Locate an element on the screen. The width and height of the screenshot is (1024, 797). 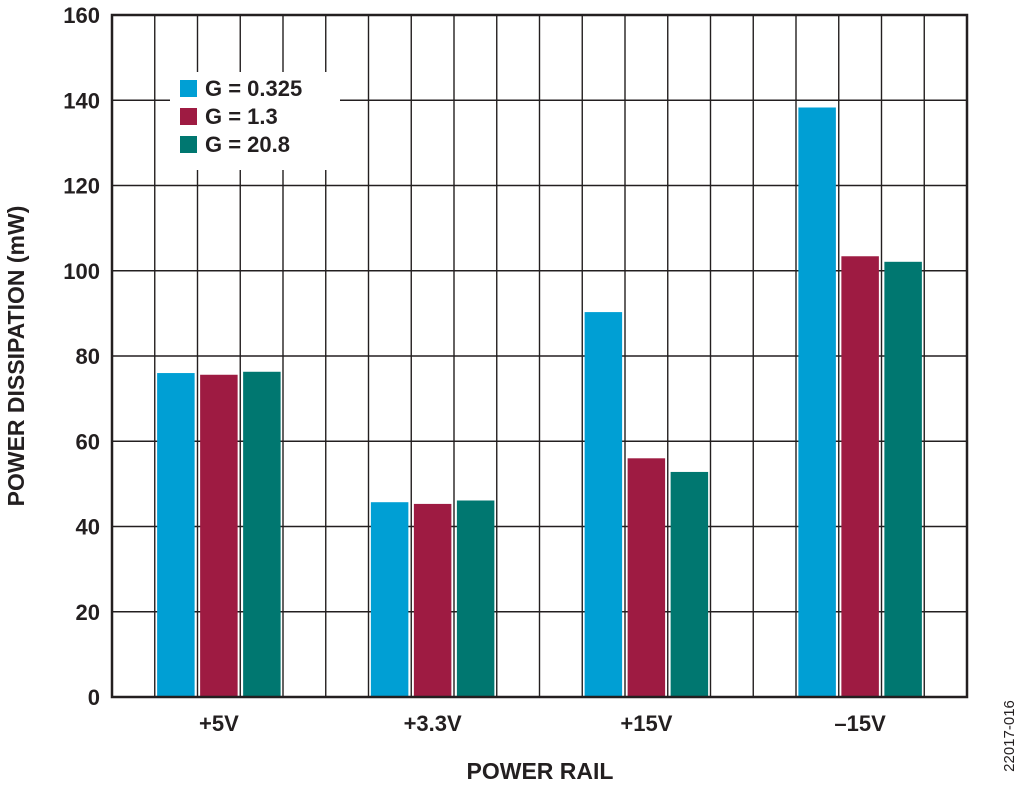
y-axis-label: POWER DISSIPATION (mW) is located at coordinates (16, 356).